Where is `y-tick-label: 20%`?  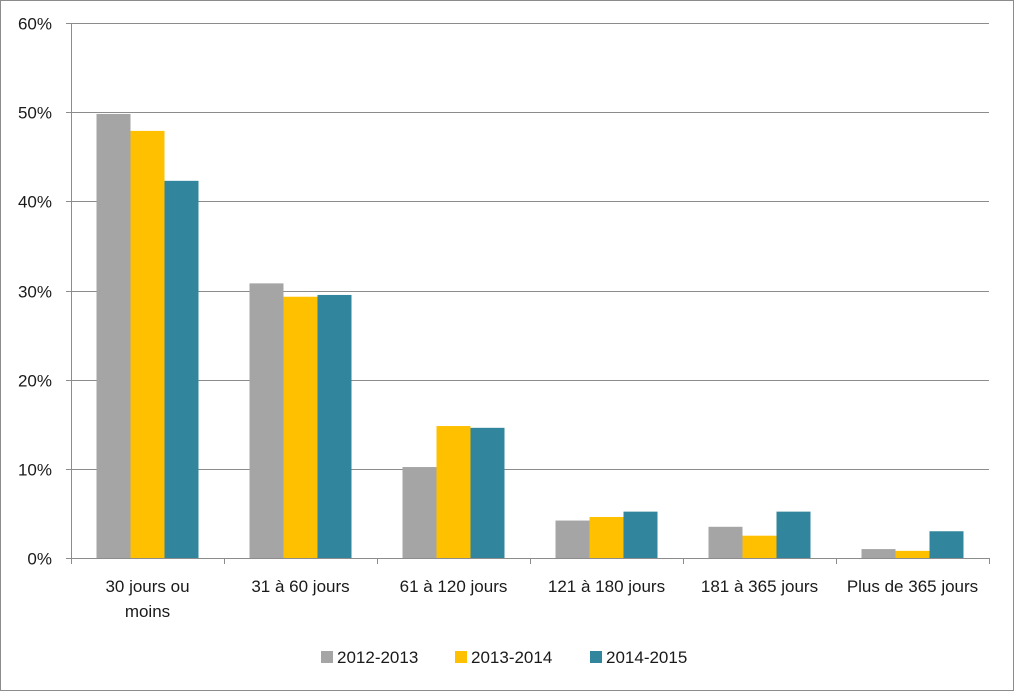 y-tick-label: 20% is located at coordinates (35, 381).